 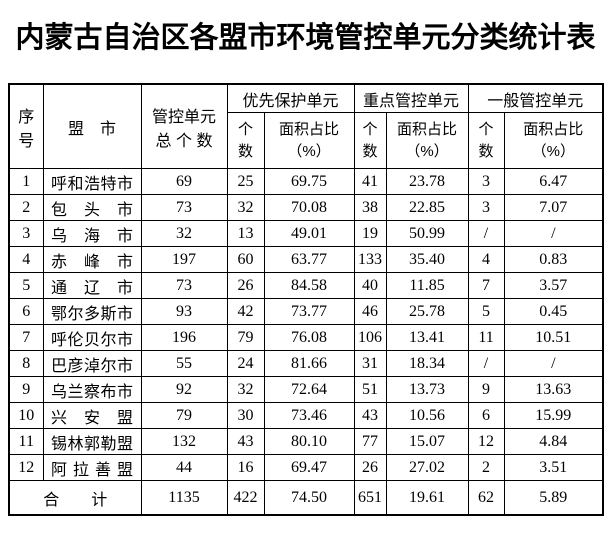 What do you see at coordinates (309, 182) in the screenshot?
I see `cell-priority-area: 69.75` at bounding box center [309, 182].